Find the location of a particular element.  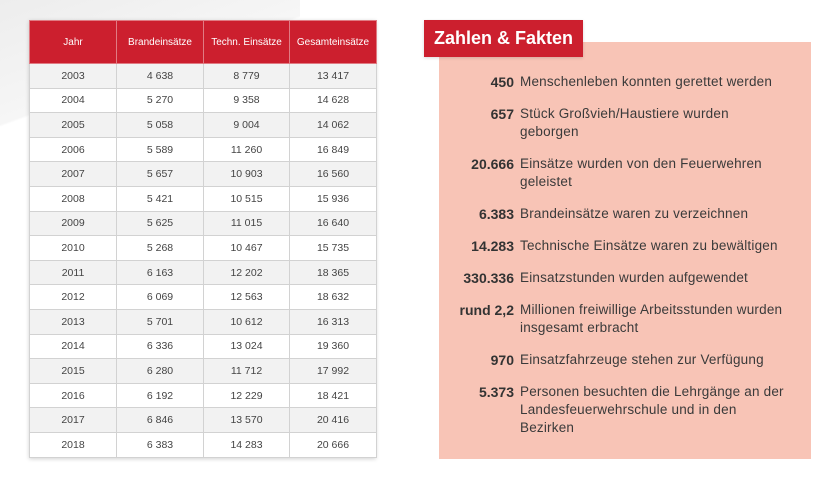

cell-fire-operations: 6 069 is located at coordinates (160, 297).